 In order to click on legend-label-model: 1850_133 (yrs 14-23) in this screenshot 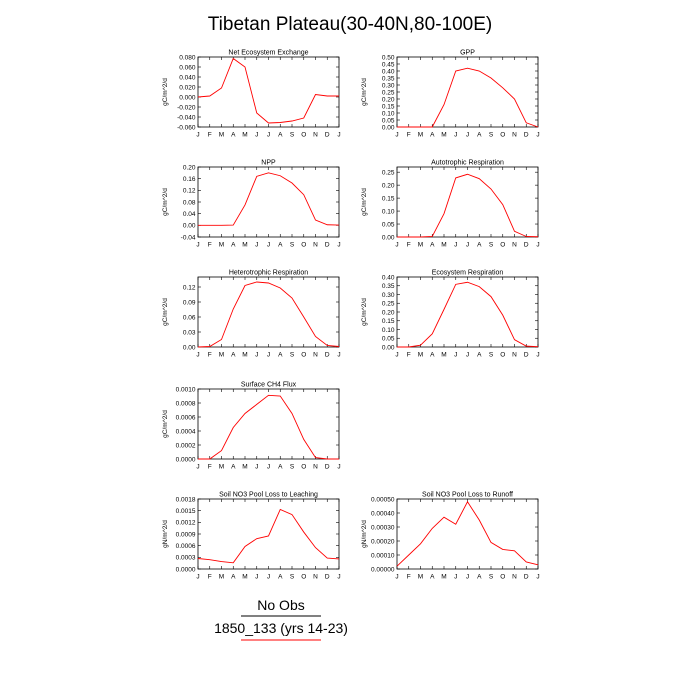, I will do `click(281, 628)`.